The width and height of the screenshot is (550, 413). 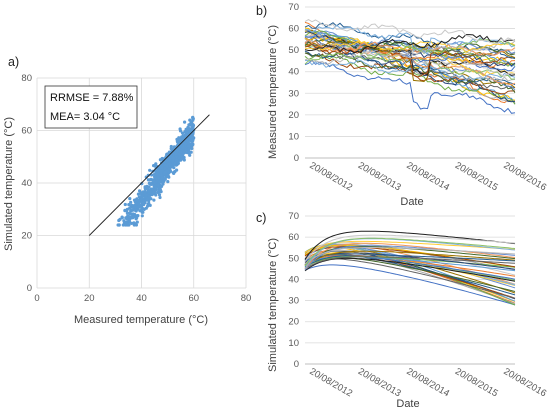 I want to click on y-tick-label: 70, so click(x=293, y=216).